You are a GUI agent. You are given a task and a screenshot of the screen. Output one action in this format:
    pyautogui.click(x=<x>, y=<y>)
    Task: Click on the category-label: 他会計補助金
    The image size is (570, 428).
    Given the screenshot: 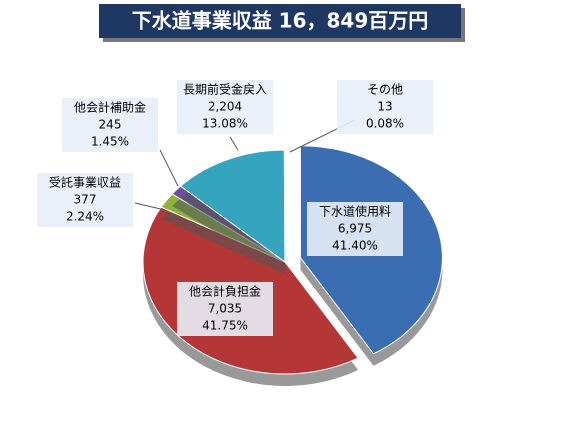 What is the action you would take?
    pyautogui.click(x=110, y=107)
    